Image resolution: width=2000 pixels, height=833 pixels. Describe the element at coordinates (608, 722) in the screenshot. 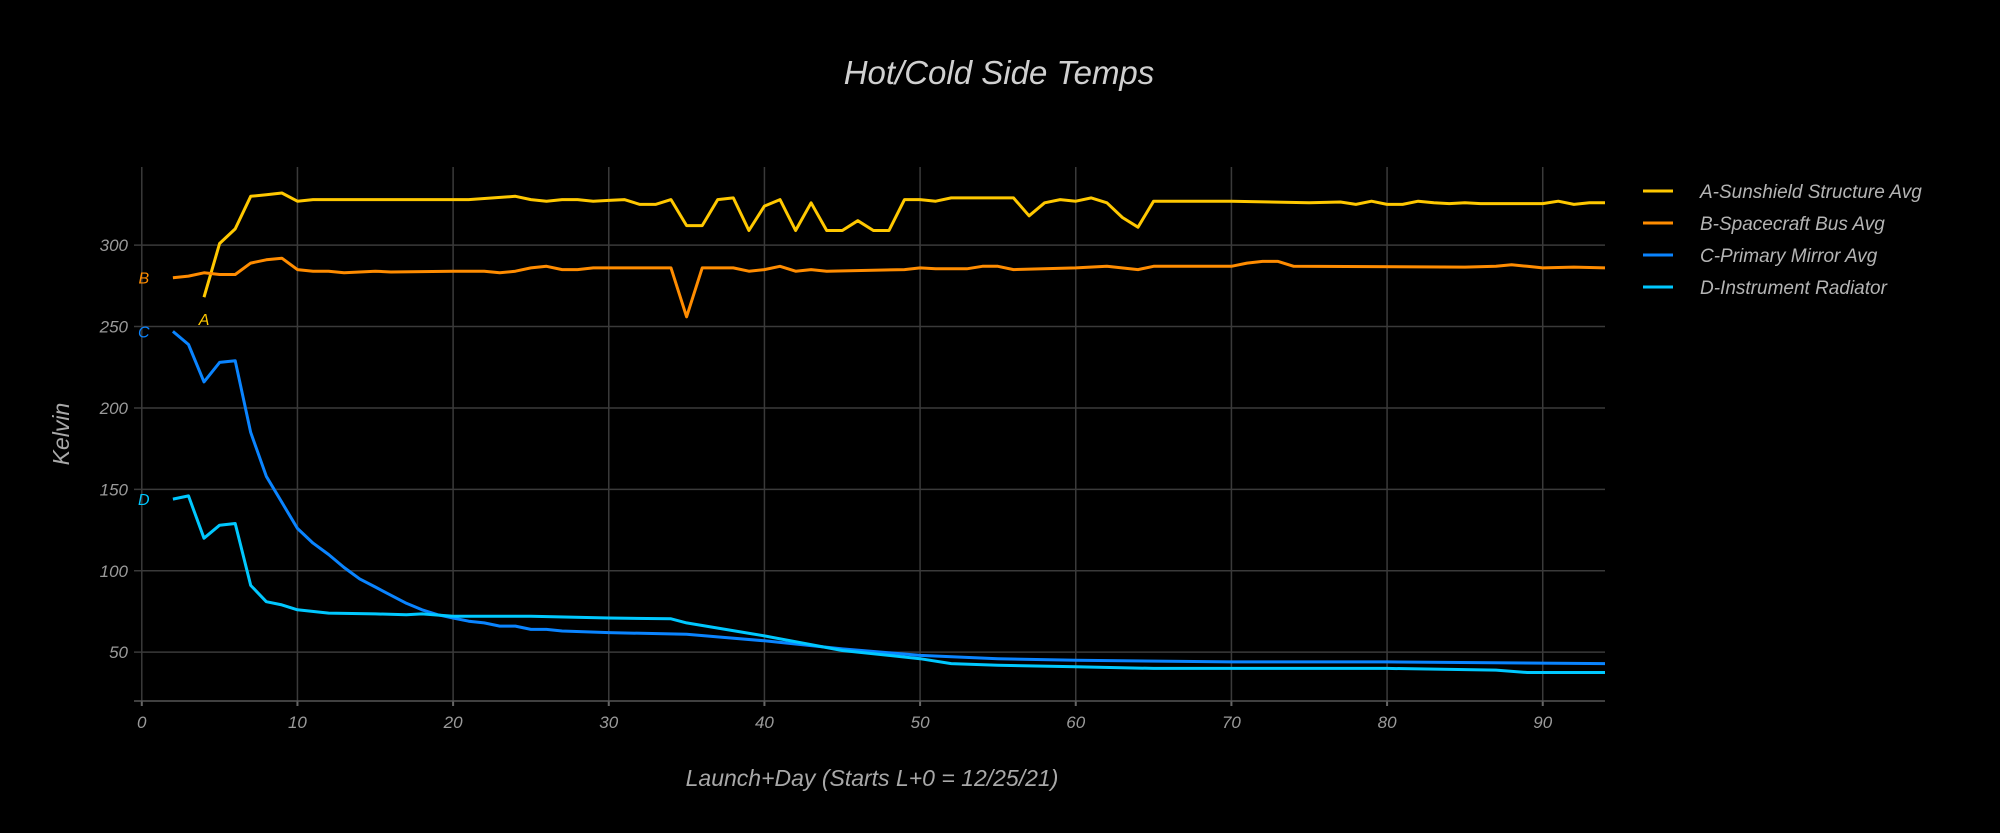

I see `x-tick-label: 30` at that location.